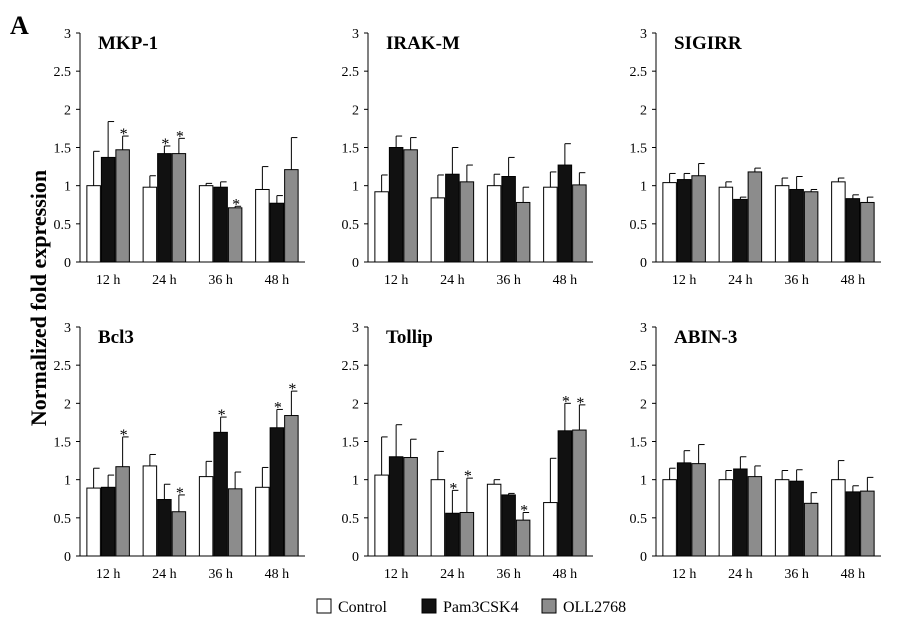  What do you see at coordinates (549, 606) in the screenshot?
I see `legend-swatch-oll2768` at bounding box center [549, 606].